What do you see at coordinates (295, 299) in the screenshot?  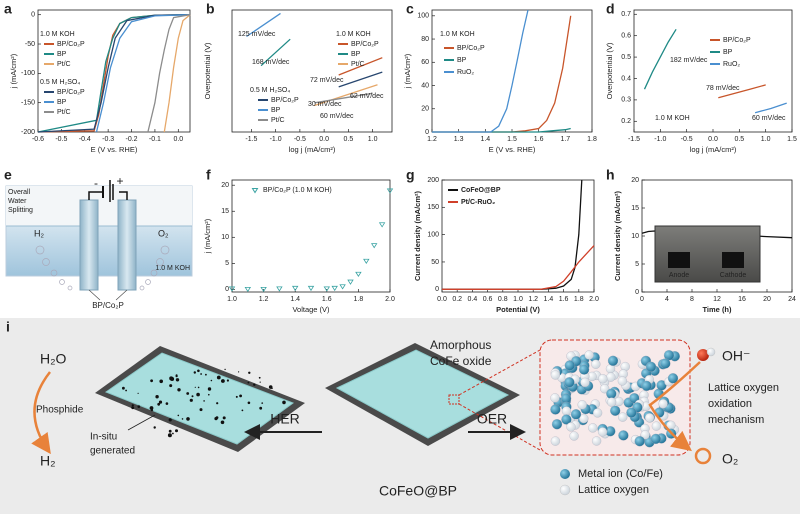 I see `x-tick-label: 1.4` at bounding box center [295, 299].